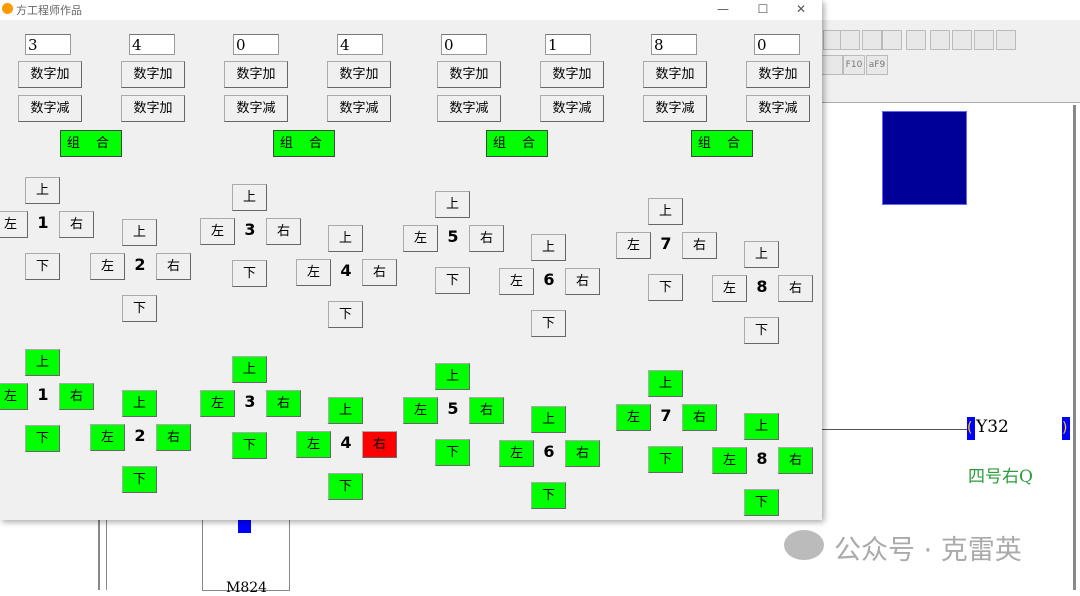 Image resolution: width=1080 pixels, height=596 pixels. What do you see at coordinates (761, 330) in the screenshot?
I see `top-pad-8-down-button: 下` at bounding box center [761, 330].